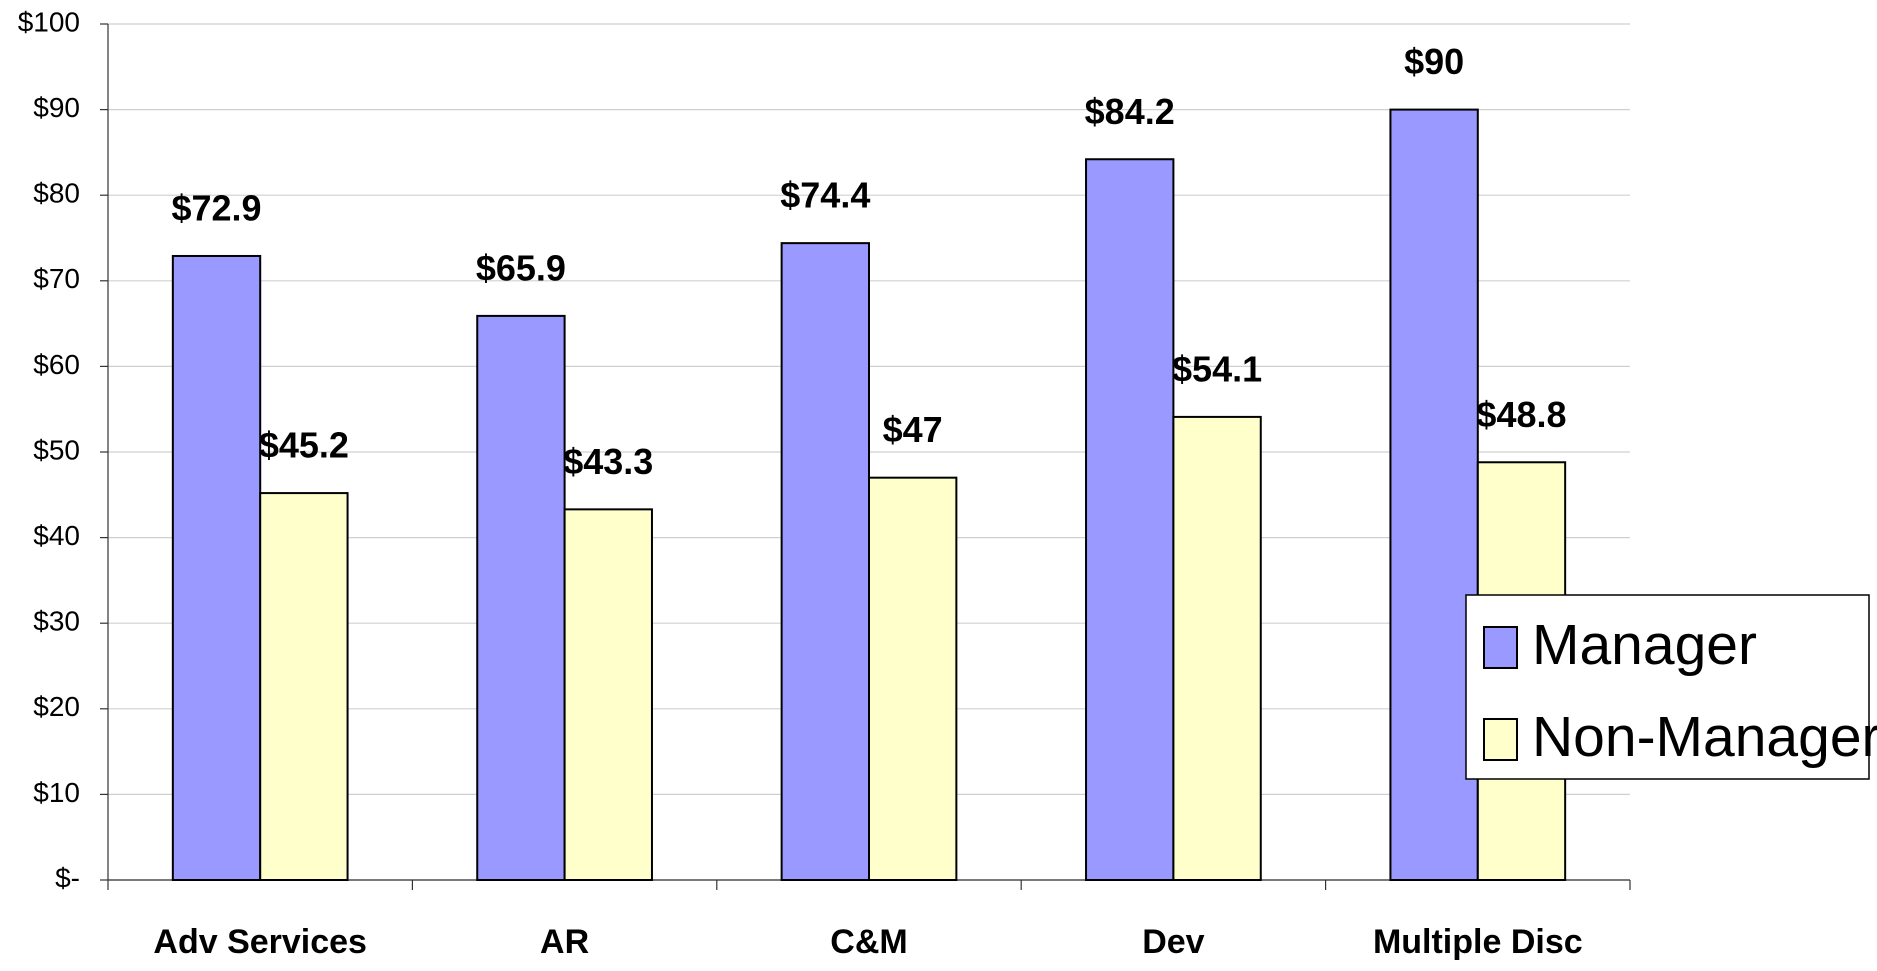  Describe the element at coordinates (1704, 737) in the screenshot. I see `legend-label: Non-Manager` at that location.